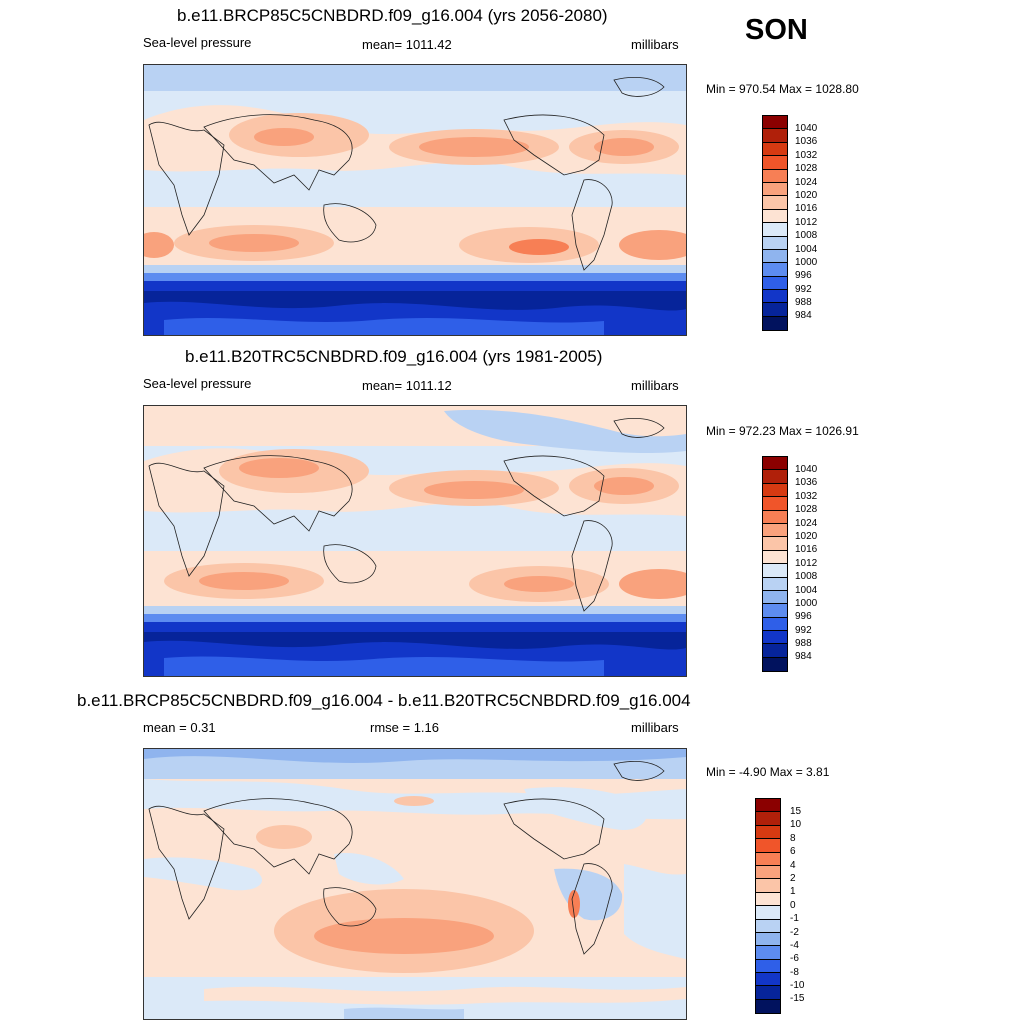 The height and width of the screenshot is (1024, 1024). Describe the element at coordinates (415, 884) in the screenshot. I see `slp-difference-map` at that location.